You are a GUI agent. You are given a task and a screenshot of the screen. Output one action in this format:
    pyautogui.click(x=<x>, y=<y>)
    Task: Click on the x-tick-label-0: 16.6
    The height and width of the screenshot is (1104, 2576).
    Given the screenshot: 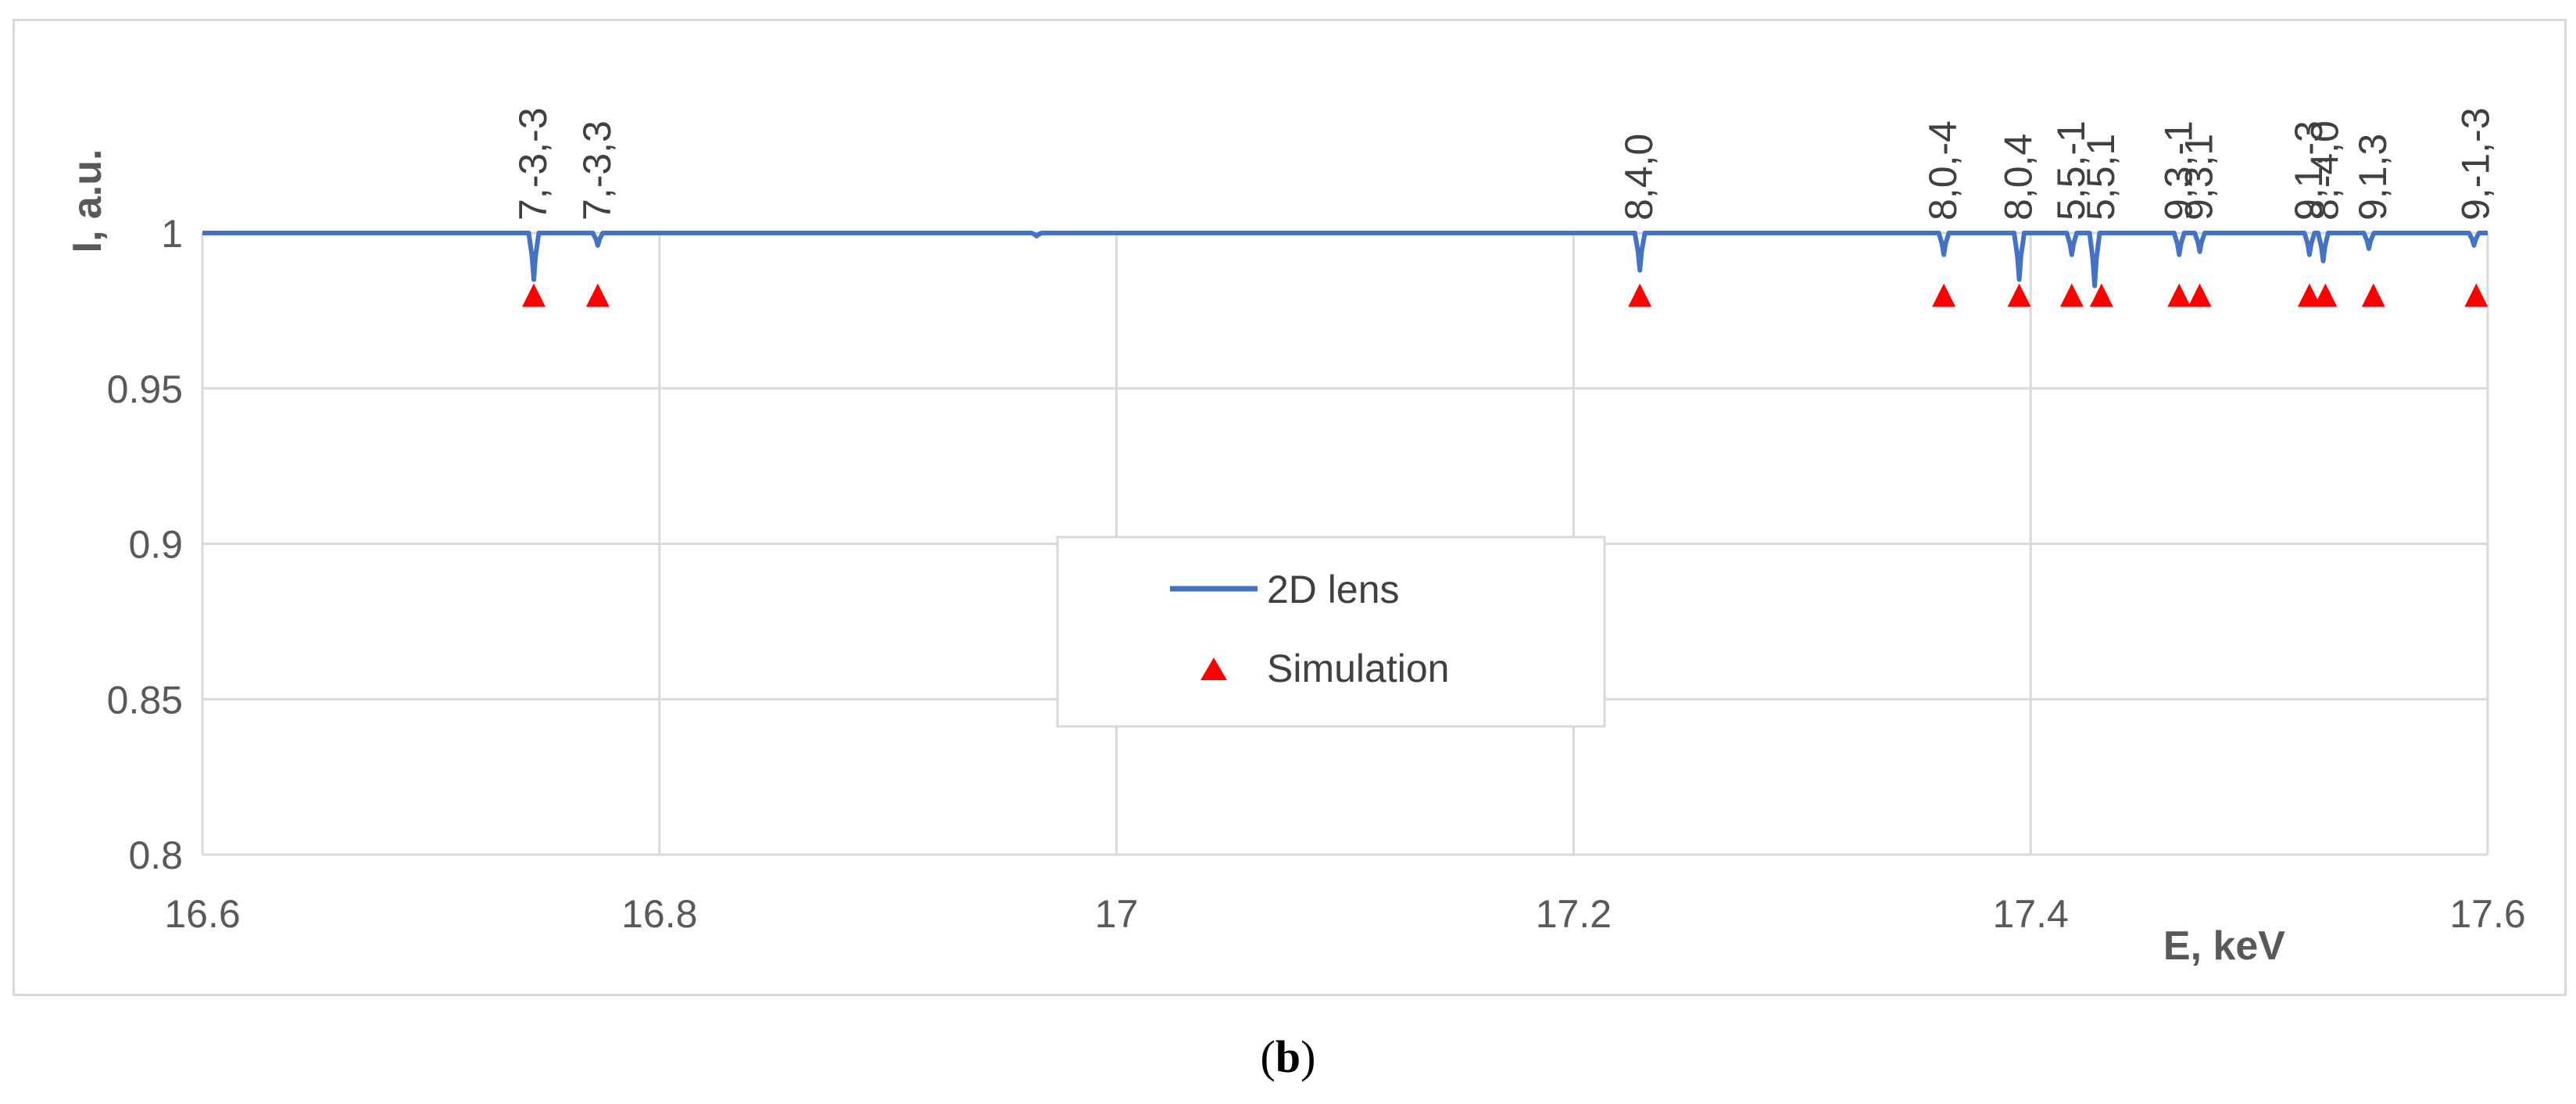 What is the action you would take?
    pyautogui.click(x=202, y=914)
    